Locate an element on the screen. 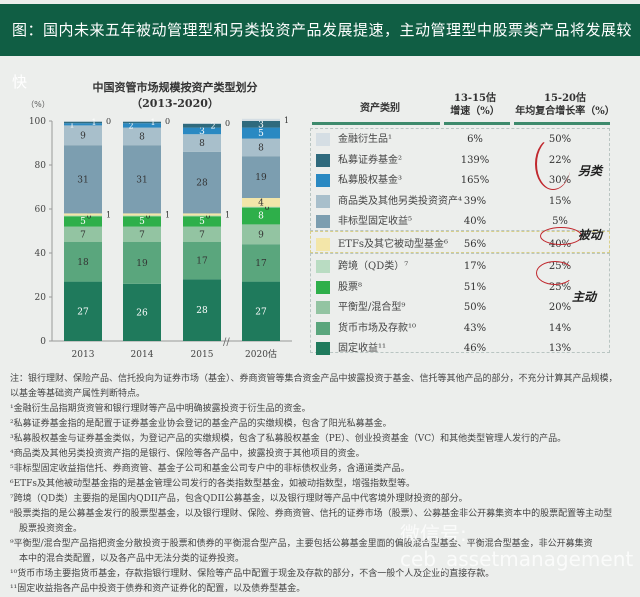  x-tick-label: 2013 is located at coordinates (83, 355).